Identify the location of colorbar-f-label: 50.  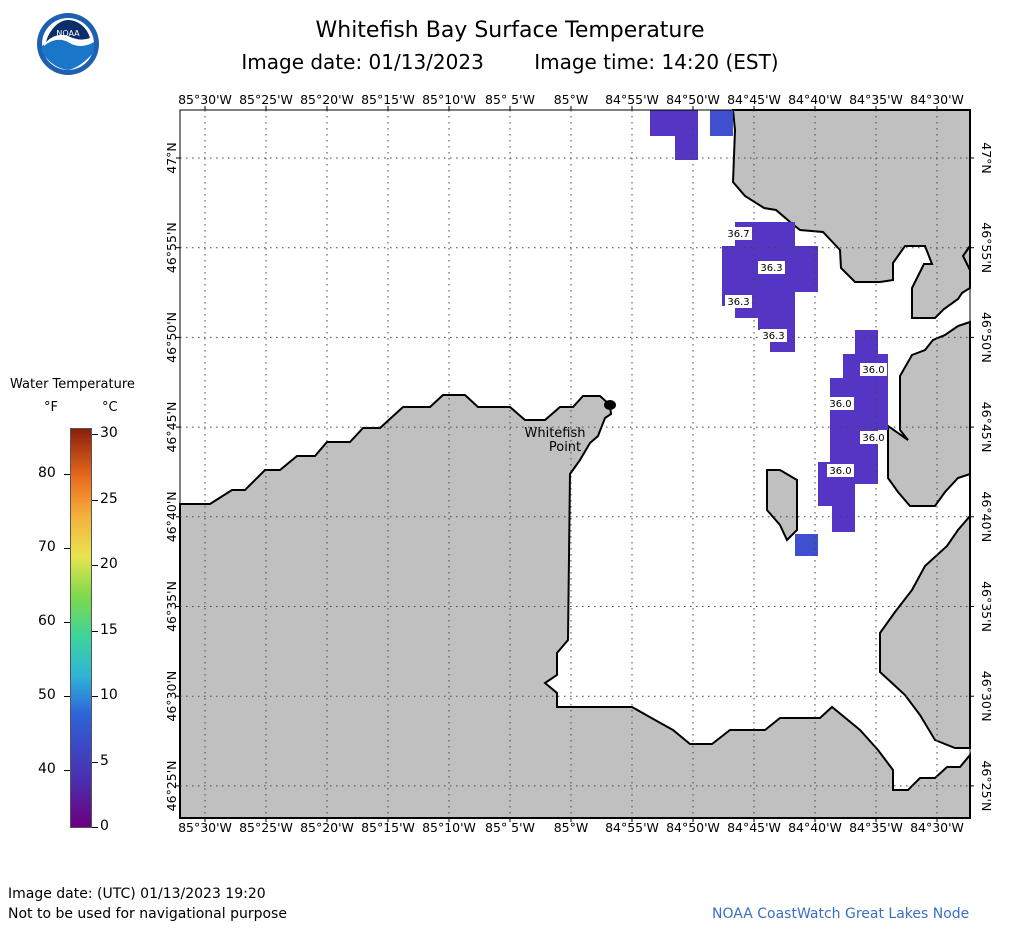
(47, 695).